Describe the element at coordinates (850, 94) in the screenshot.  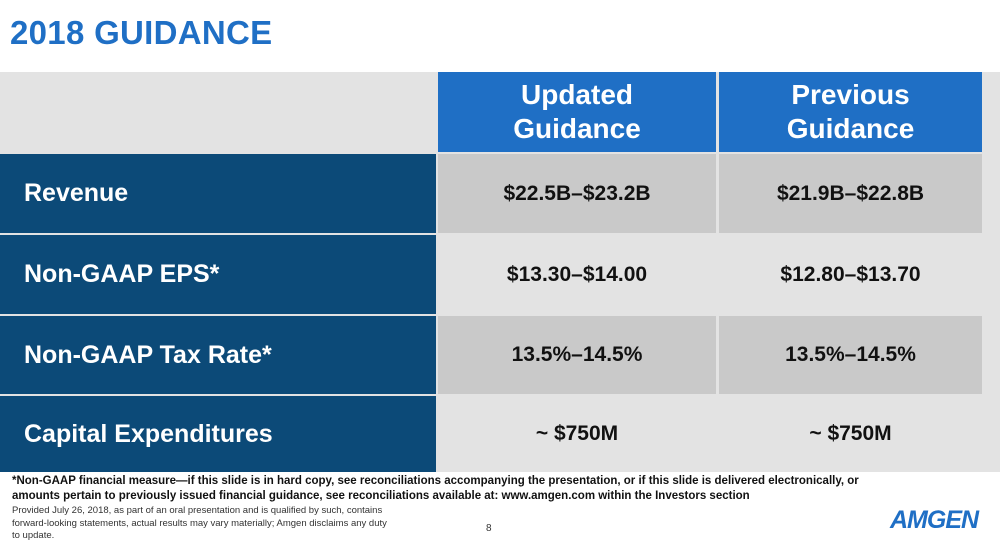
I see `header-previous-line1: Previous` at that location.